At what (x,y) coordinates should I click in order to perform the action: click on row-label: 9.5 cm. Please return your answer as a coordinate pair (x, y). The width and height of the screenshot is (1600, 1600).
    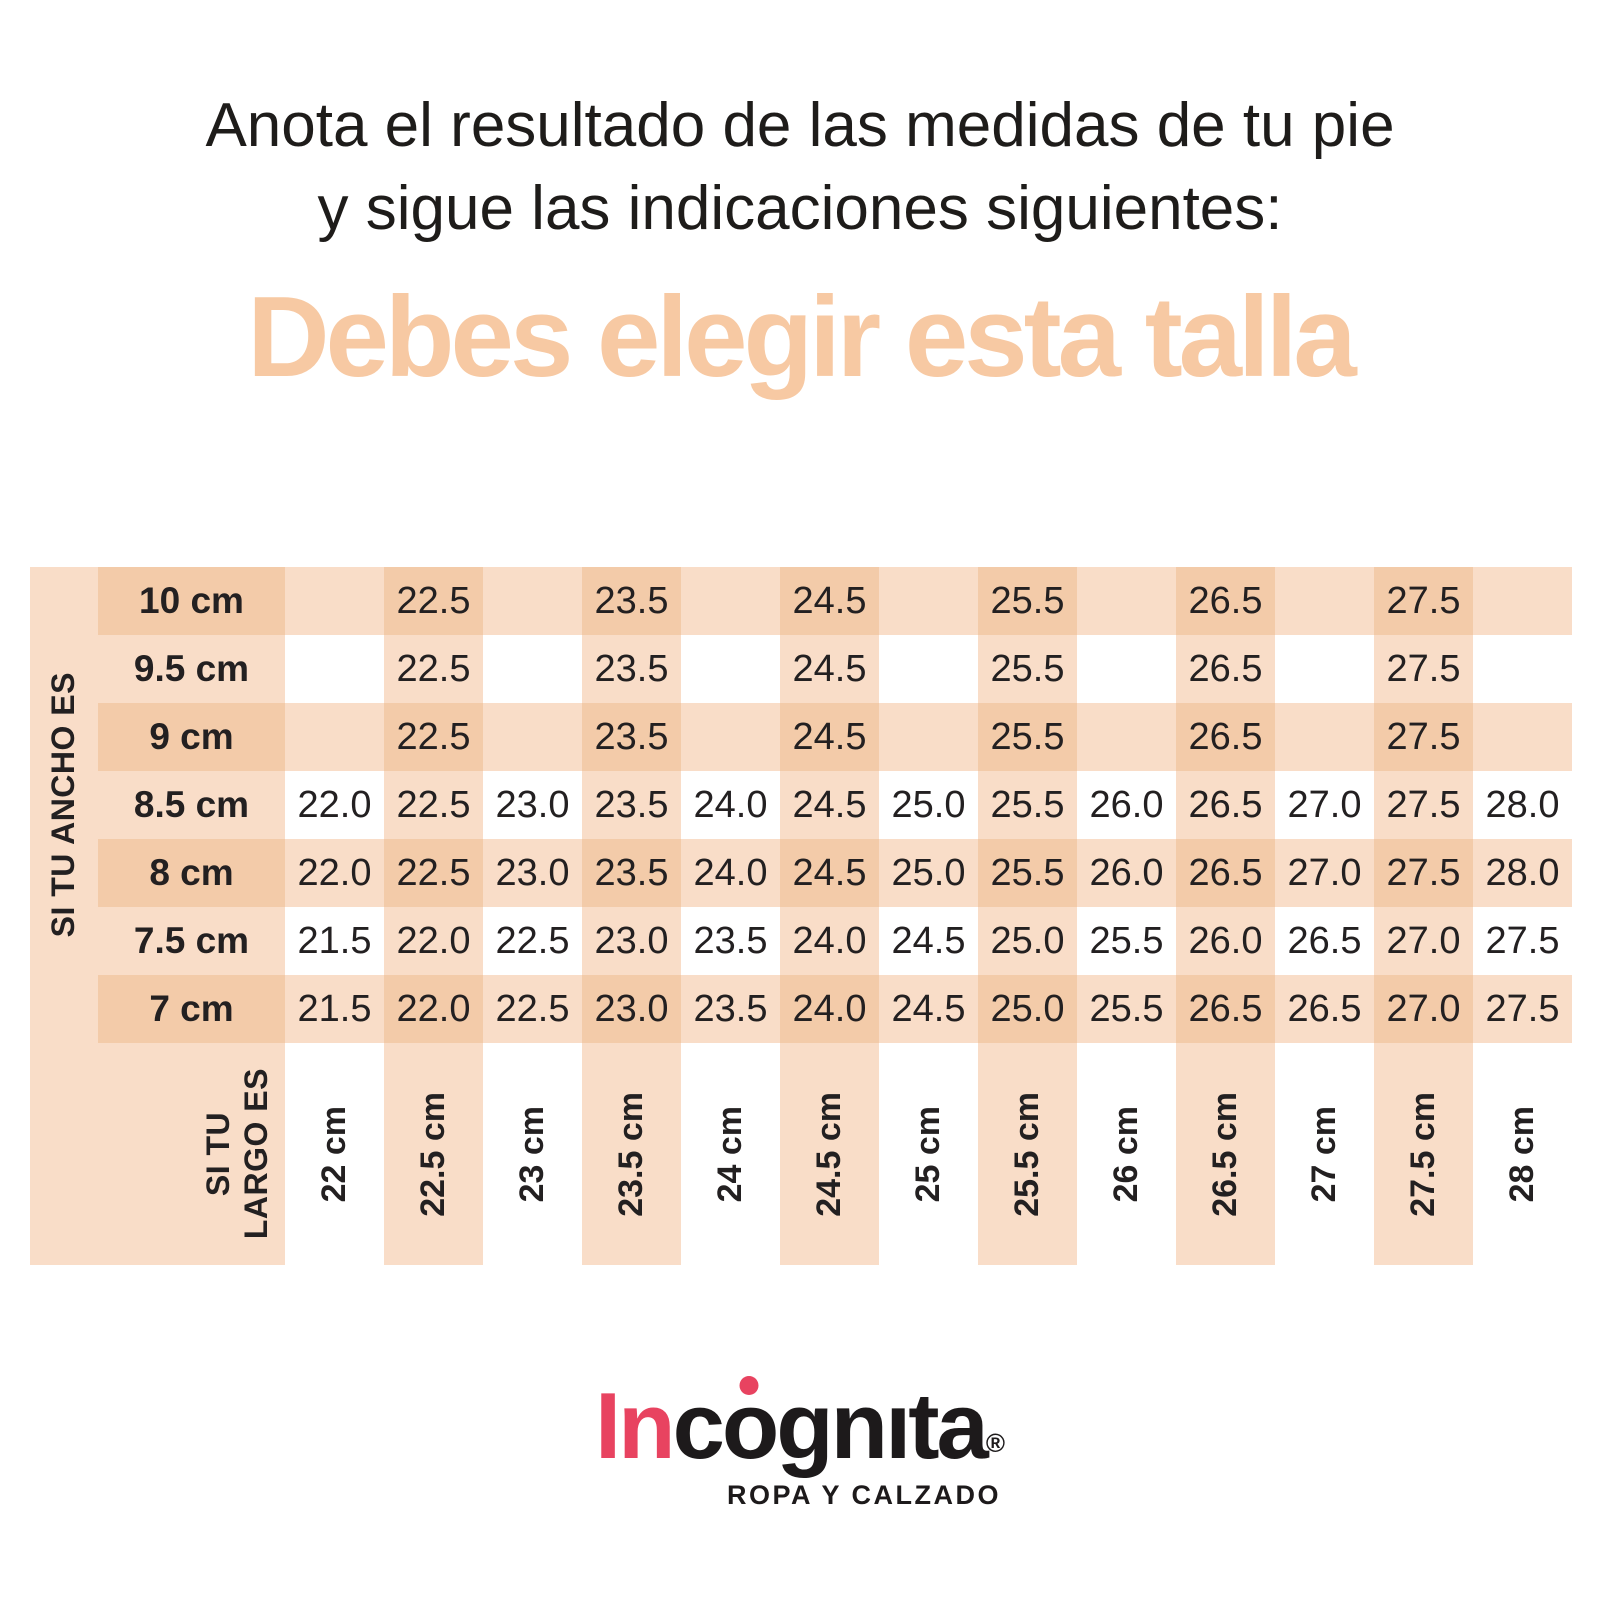
    Looking at the image, I should click on (191, 669).